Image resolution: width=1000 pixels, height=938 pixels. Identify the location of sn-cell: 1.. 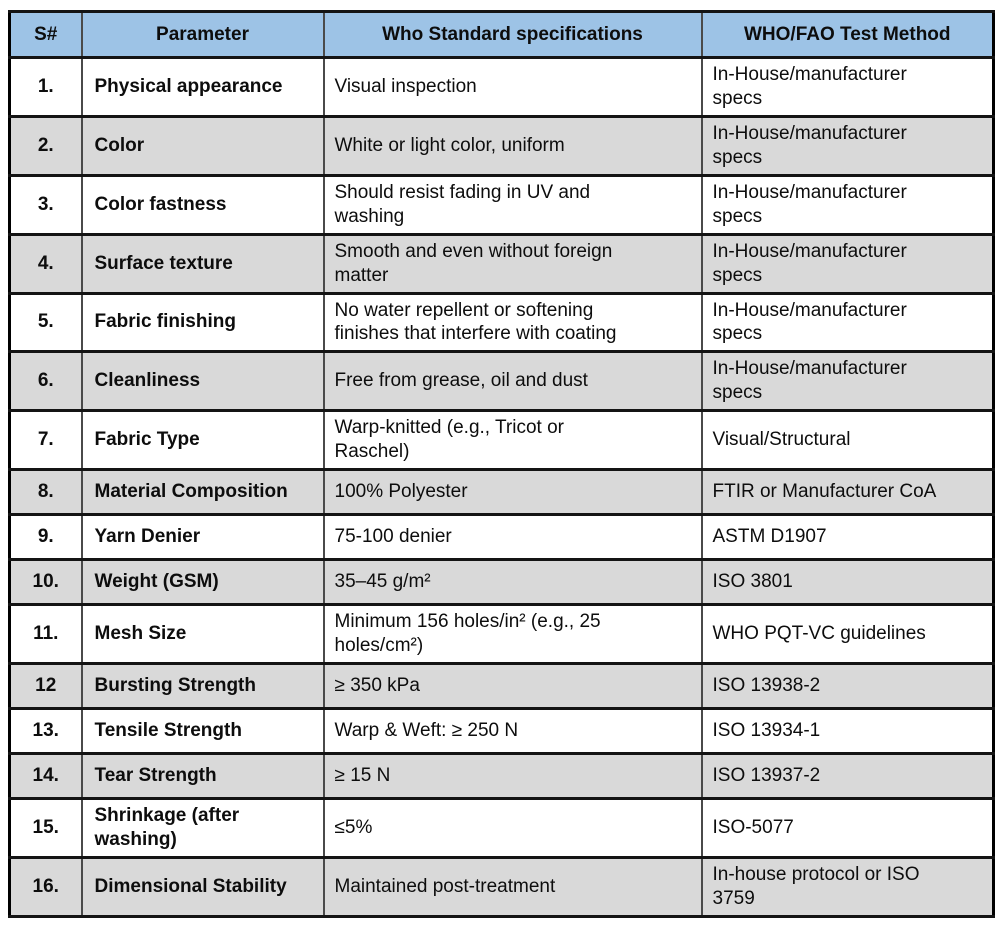
(45, 87).